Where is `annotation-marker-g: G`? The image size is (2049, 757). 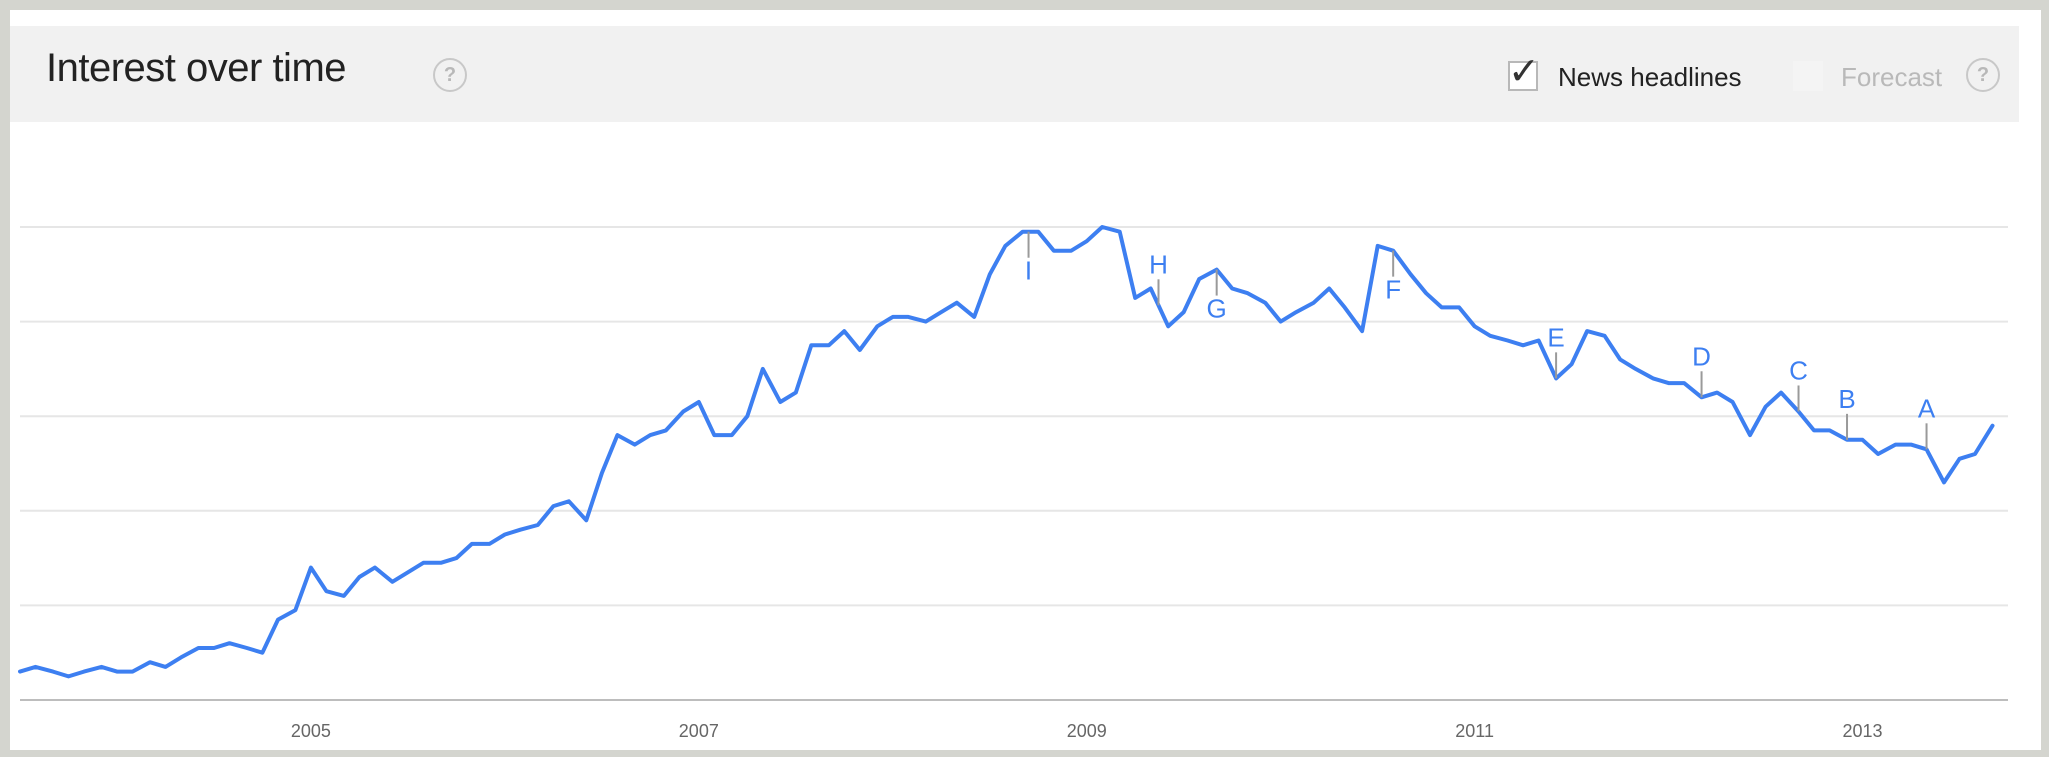
annotation-marker-g: G is located at coordinates (1217, 309).